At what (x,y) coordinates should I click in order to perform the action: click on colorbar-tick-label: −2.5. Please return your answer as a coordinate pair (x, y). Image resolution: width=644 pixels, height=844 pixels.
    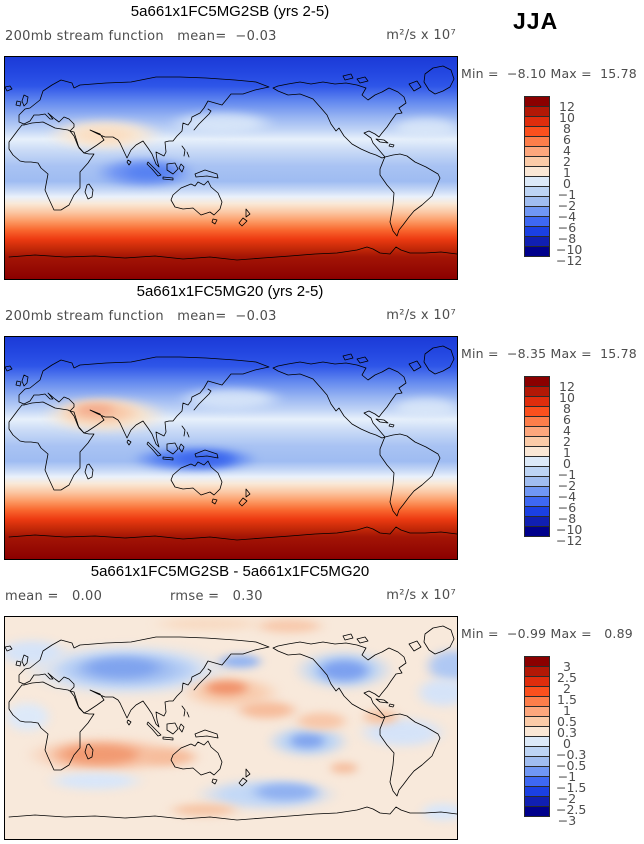
    Looking at the image, I should click on (571, 809).